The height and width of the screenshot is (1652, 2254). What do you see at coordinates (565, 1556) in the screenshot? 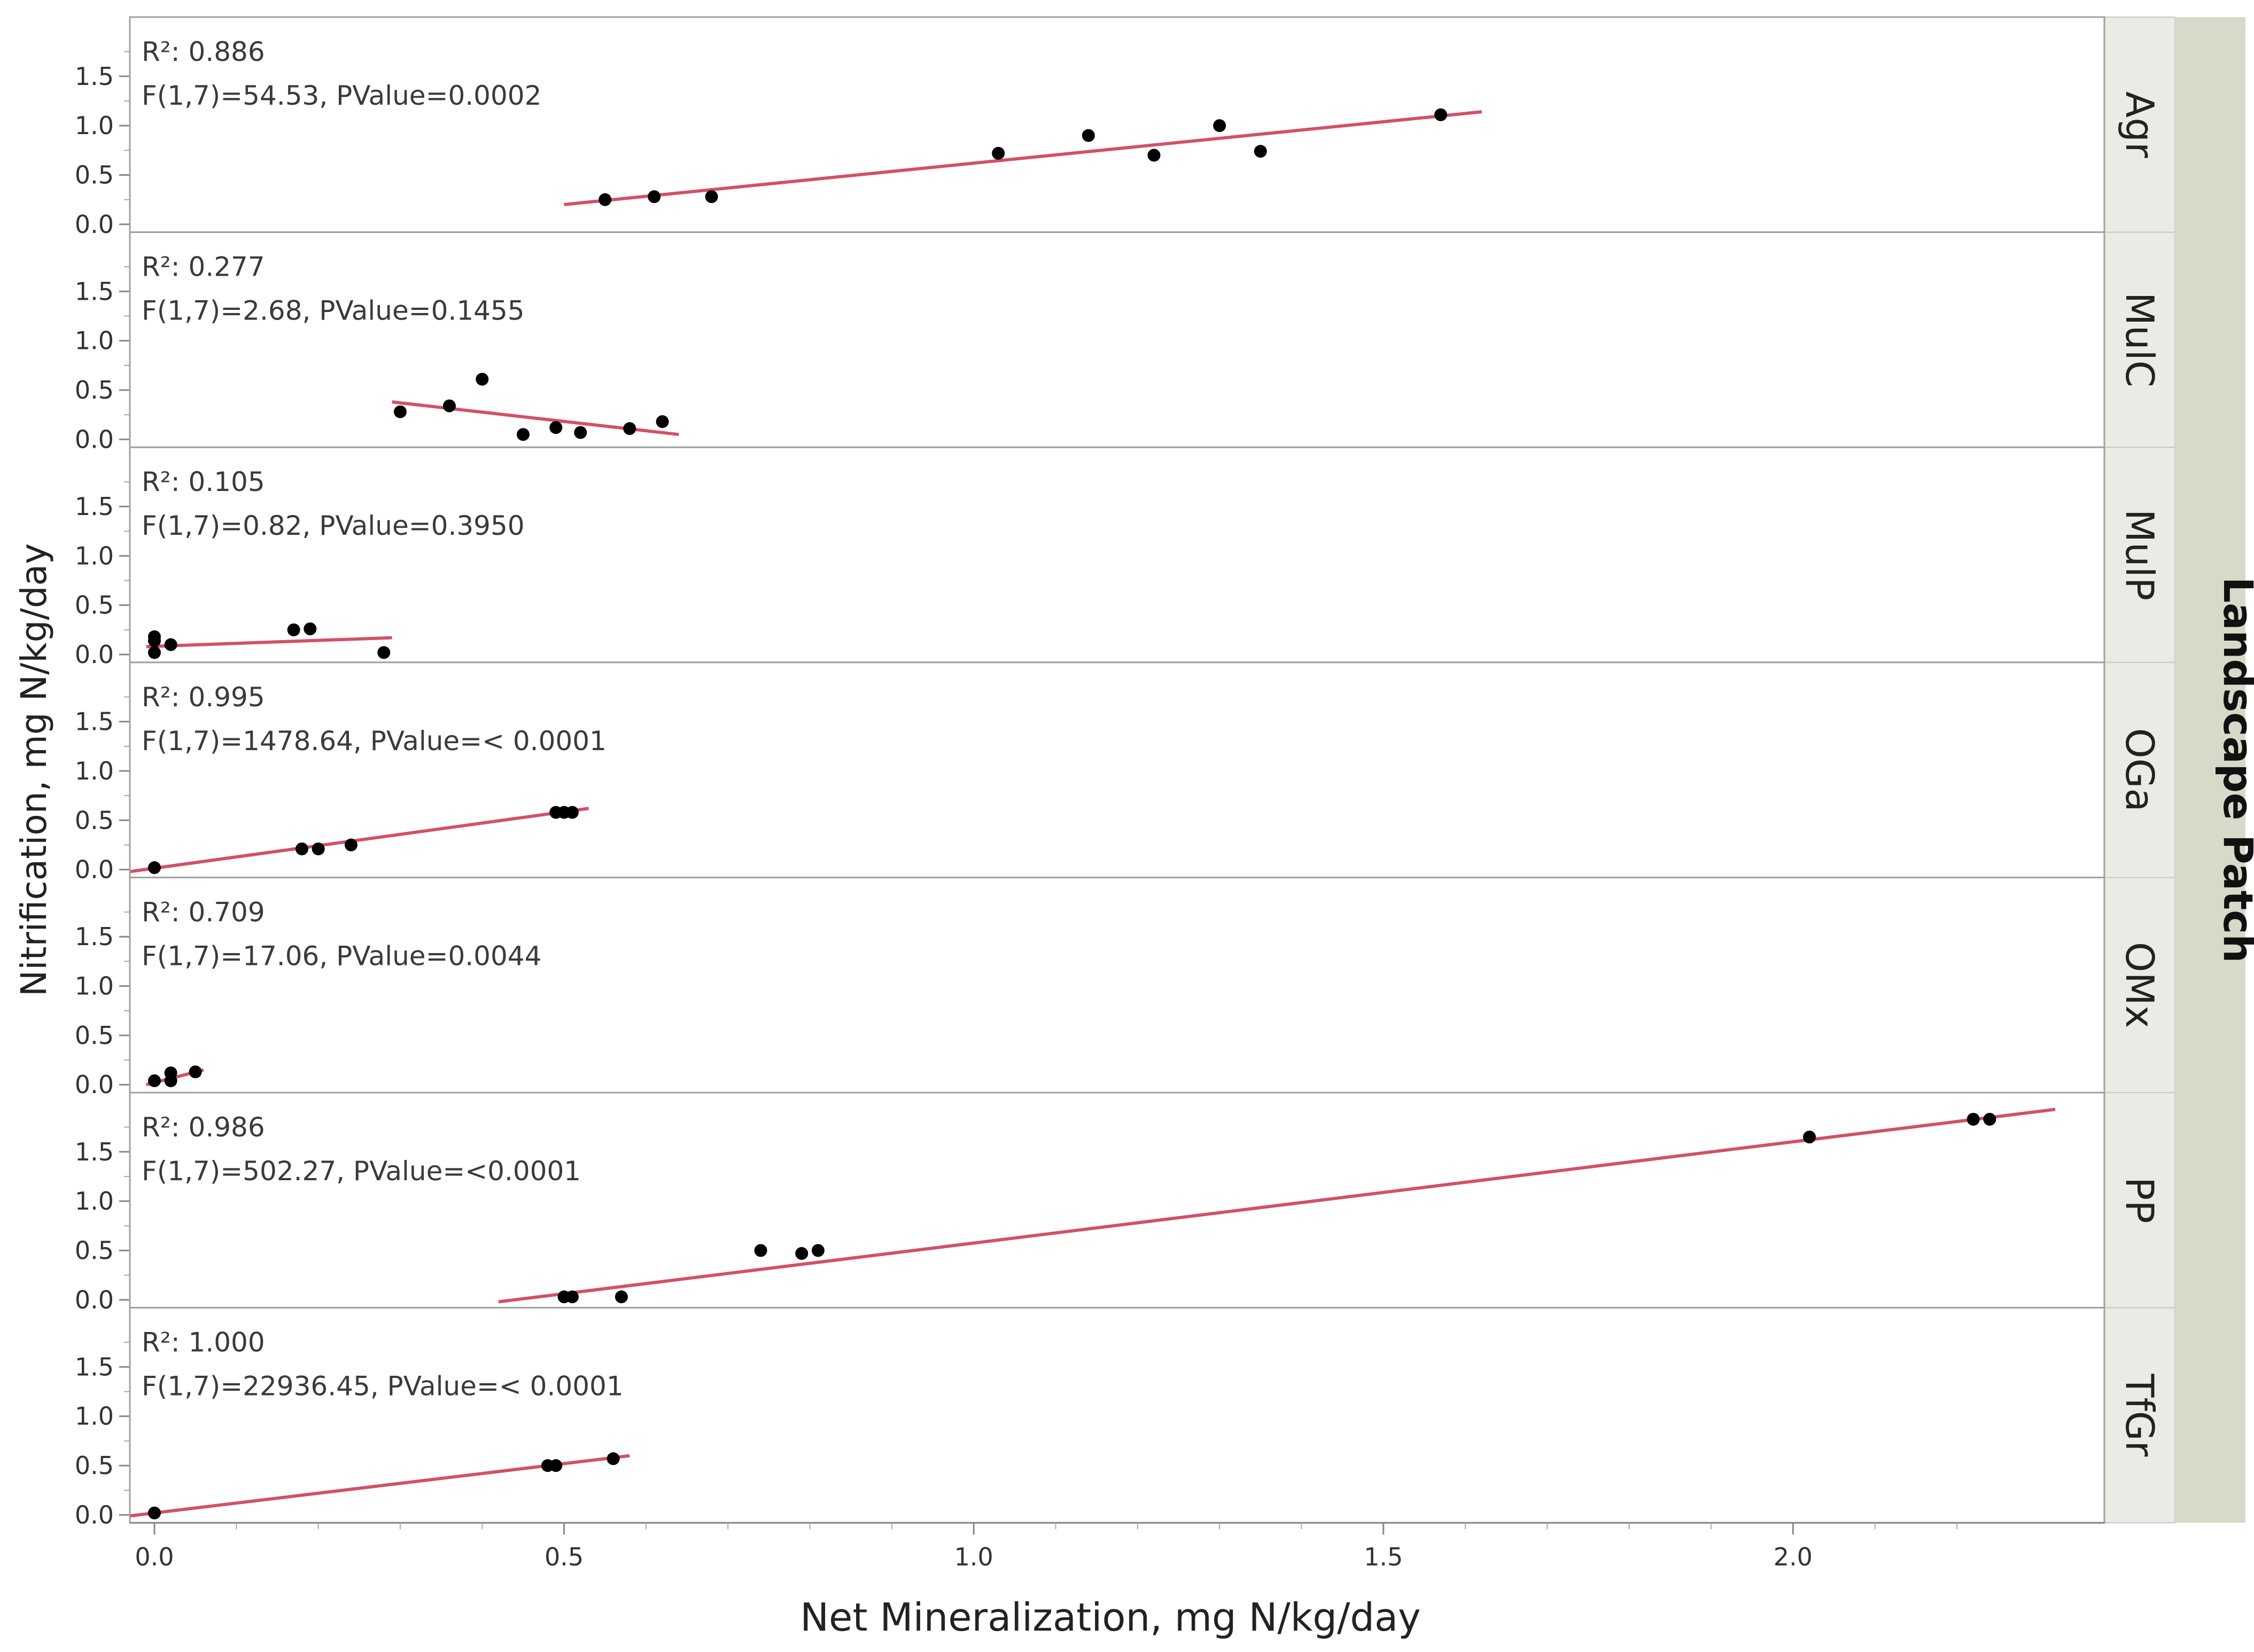
I see `x-tick-label: 0.5` at bounding box center [565, 1556].